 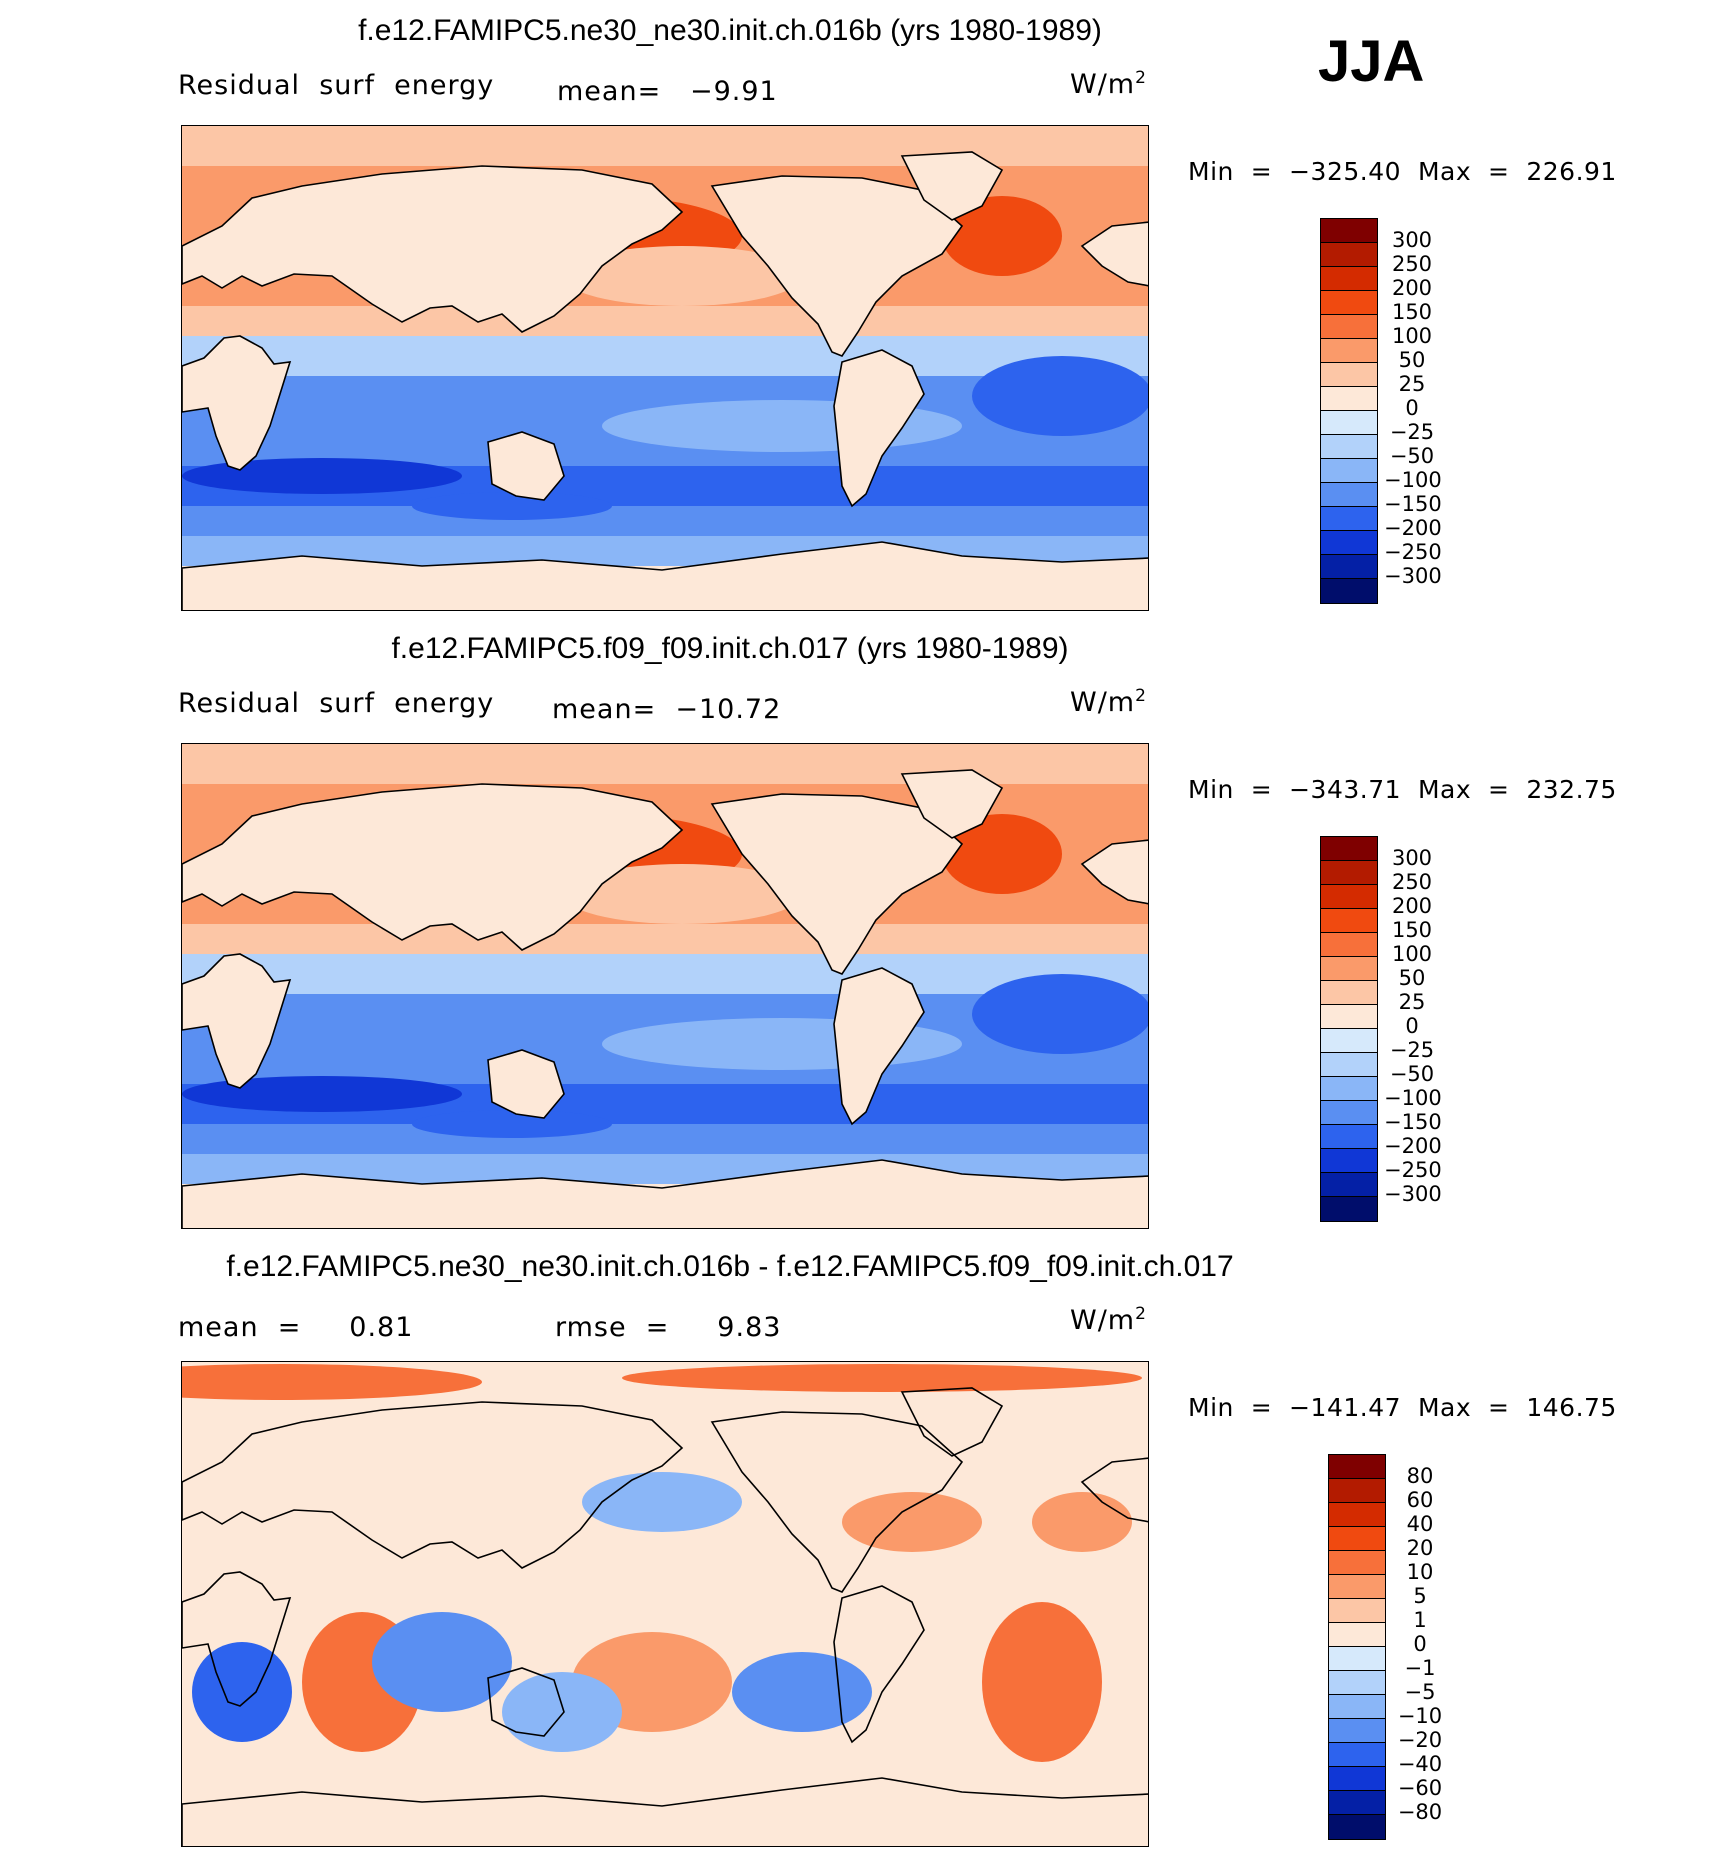 What do you see at coordinates (1402, 1407) in the screenshot?
I see `min-max-label: Min = −141.47 Max = 146.75` at bounding box center [1402, 1407].